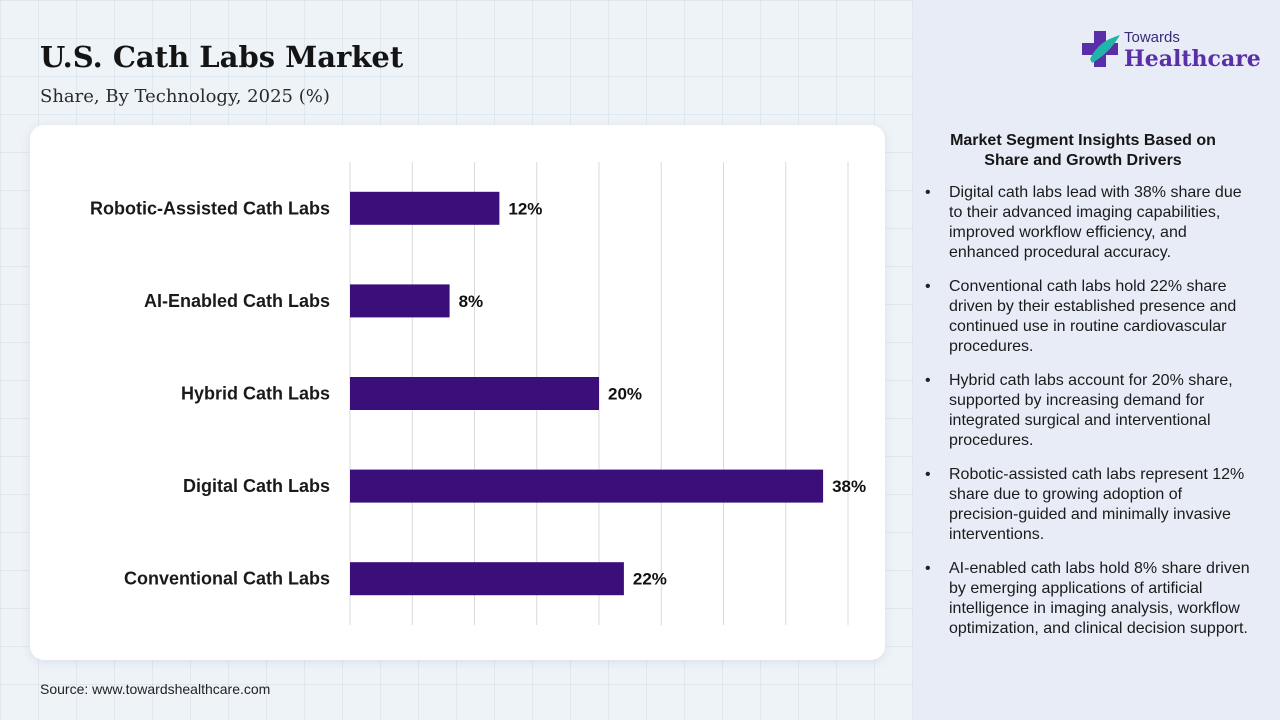 This screenshot has height=720, width=1280. I want to click on category-label: Conventional Cath Labs, so click(227, 579).